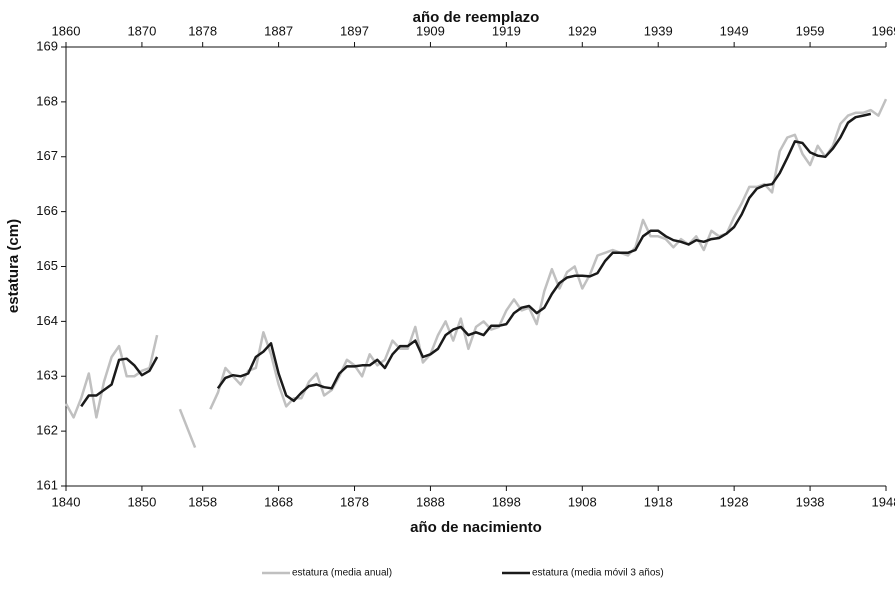  I want to click on x2-tick-label: 1887, so click(278, 30).